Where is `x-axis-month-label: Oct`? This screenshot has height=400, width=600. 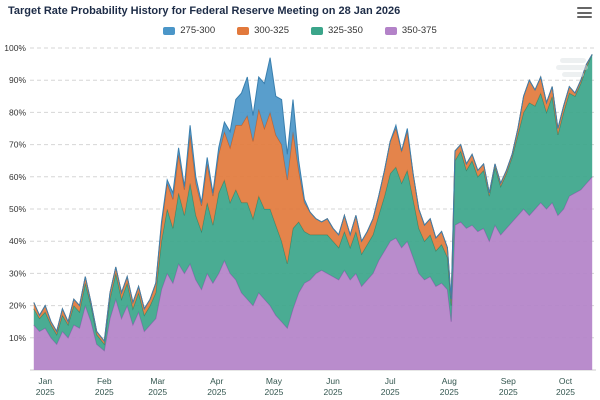 x-axis-month-label: Oct is located at coordinates (566, 381).